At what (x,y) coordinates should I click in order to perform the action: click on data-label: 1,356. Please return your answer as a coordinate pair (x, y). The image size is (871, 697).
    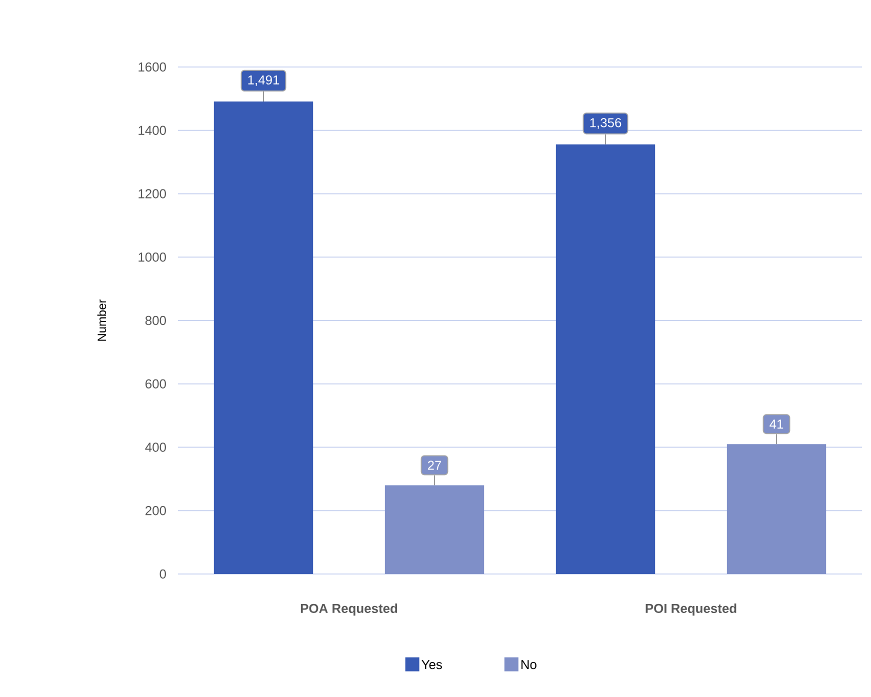
    Looking at the image, I should click on (606, 123).